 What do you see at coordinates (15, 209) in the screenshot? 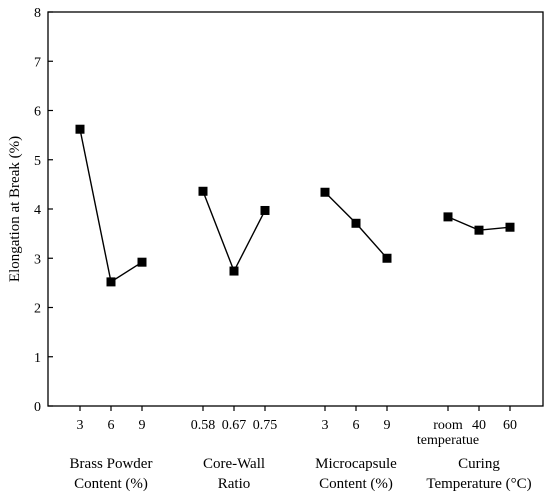
I see `y-axis-label: Elongation at Break (%)` at bounding box center [15, 209].